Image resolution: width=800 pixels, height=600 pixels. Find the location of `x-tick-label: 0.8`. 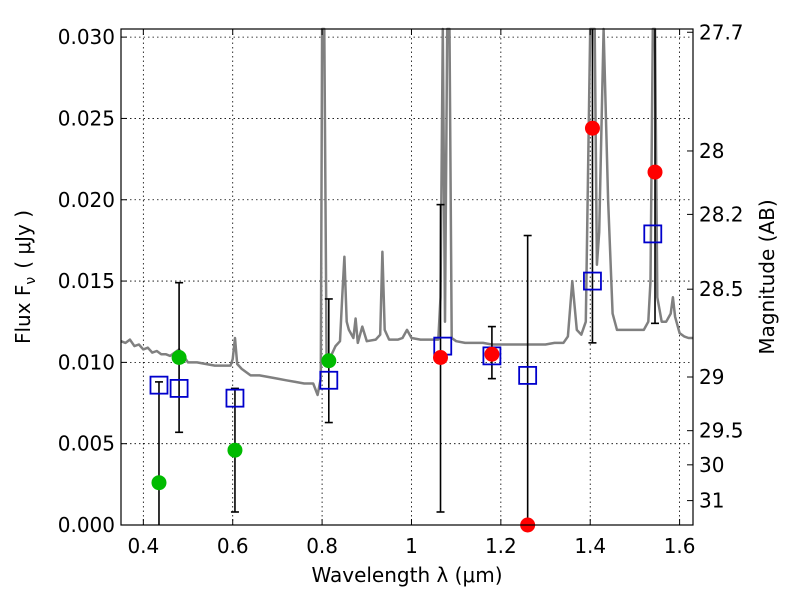

x-tick-label: 0.8 is located at coordinates (322, 546).